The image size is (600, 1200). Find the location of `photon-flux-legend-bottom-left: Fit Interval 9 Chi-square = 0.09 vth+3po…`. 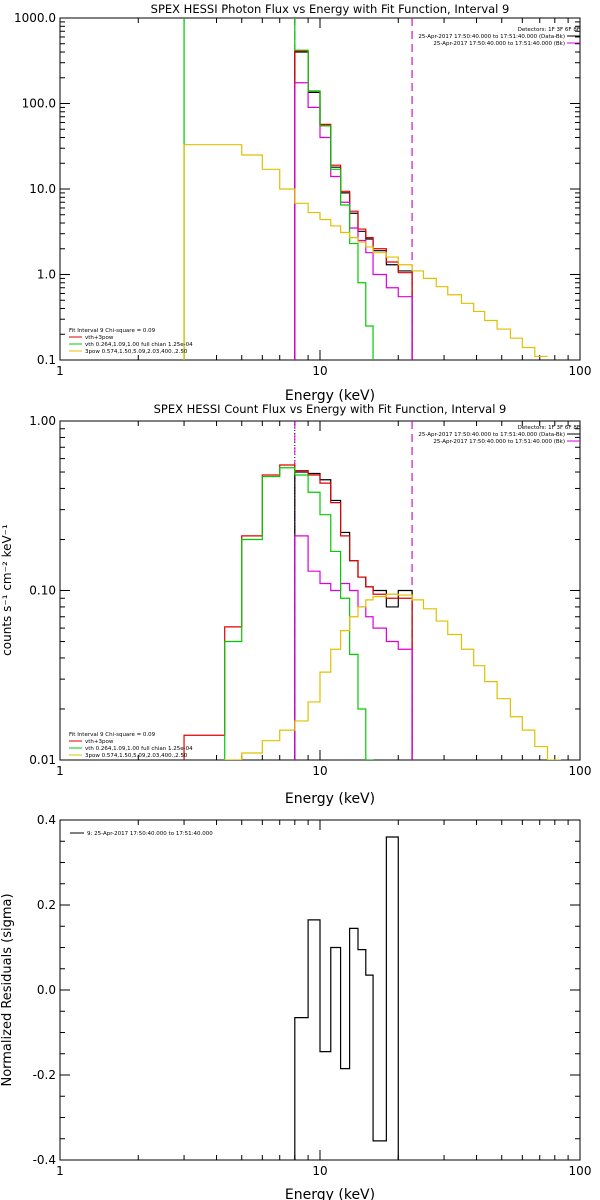

photon-flux-legend-bottom-left: Fit Interval 9 Chi-square = 0.09 vth+3po… is located at coordinates (131, 341).